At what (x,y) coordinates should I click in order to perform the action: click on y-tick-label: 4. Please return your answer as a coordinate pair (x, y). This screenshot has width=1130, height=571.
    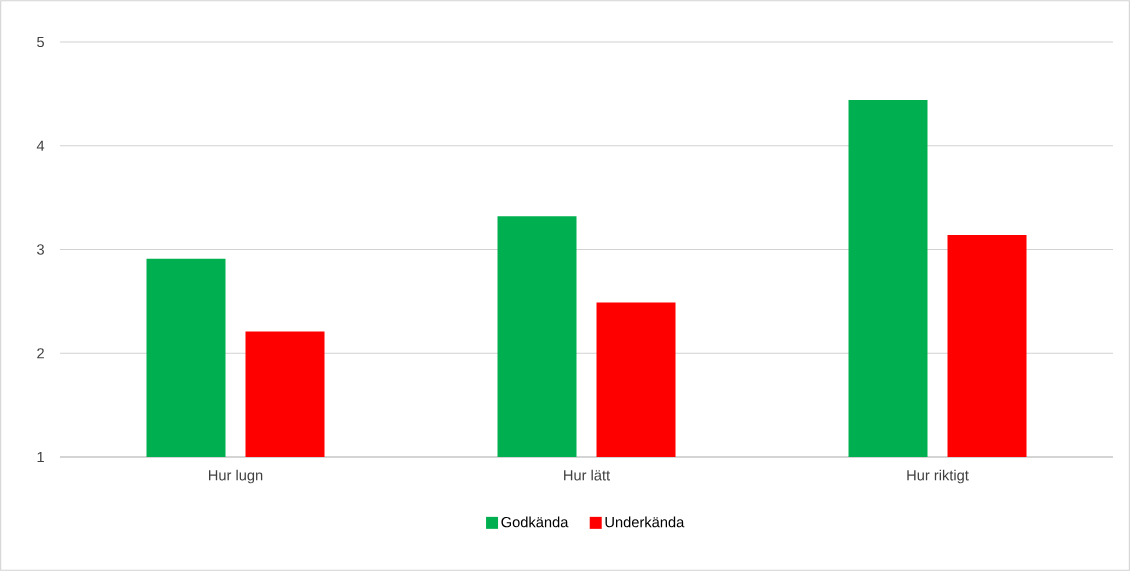
    Looking at the image, I should click on (40, 145).